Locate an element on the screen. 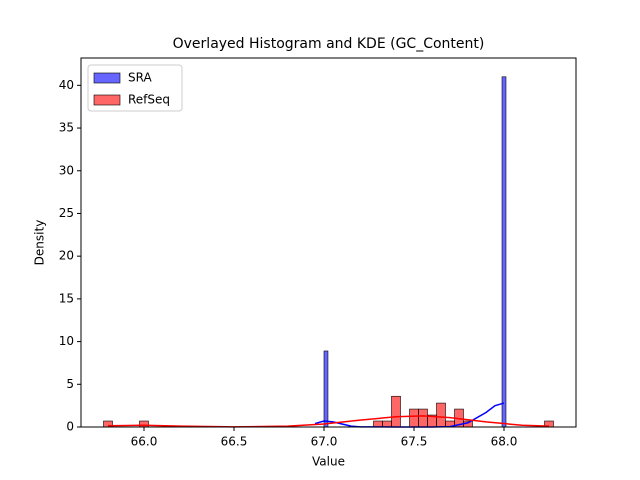 The image size is (640, 480). x-tick-label: 66.5 is located at coordinates (234, 442).